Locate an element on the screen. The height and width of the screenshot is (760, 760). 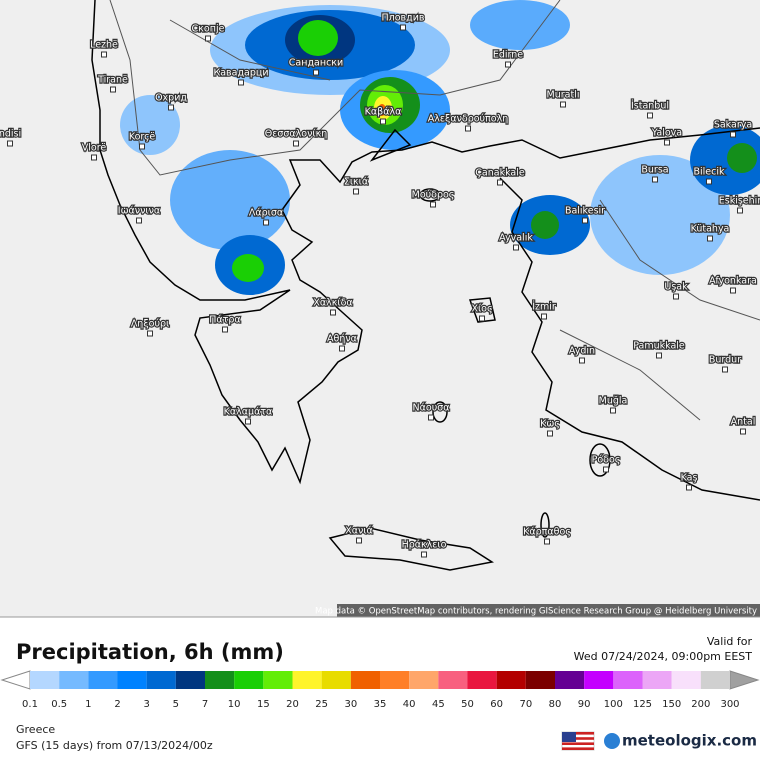
region: Greece is located at coordinates (35, 729).